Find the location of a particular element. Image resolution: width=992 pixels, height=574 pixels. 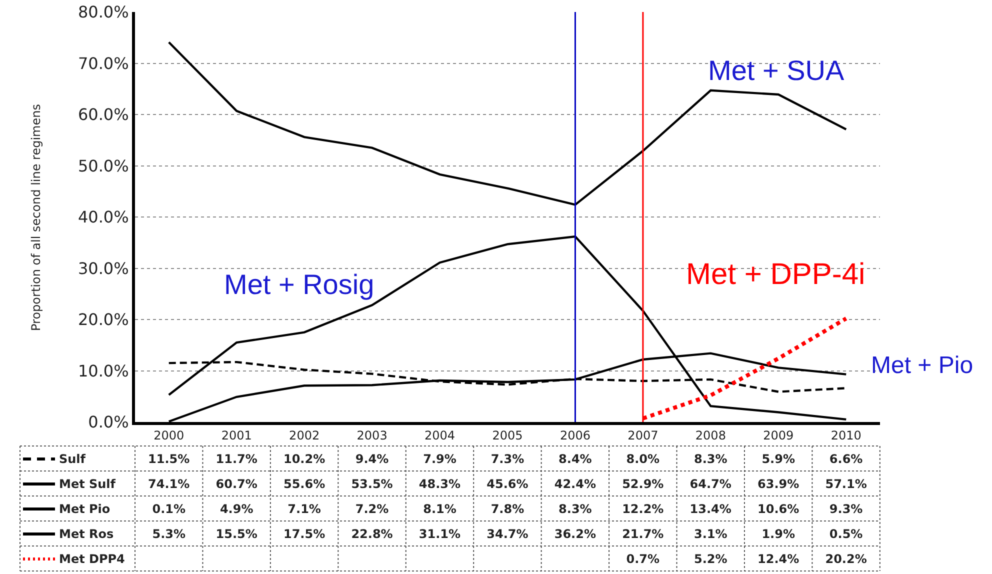

x-tick-label: 2003 is located at coordinates (372, 435).